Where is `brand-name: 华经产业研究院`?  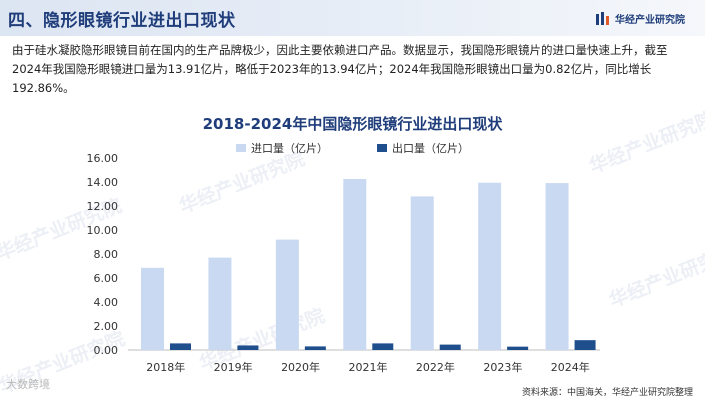
brand-name: 华经产业研究院 is located at coordinates (650, 20).